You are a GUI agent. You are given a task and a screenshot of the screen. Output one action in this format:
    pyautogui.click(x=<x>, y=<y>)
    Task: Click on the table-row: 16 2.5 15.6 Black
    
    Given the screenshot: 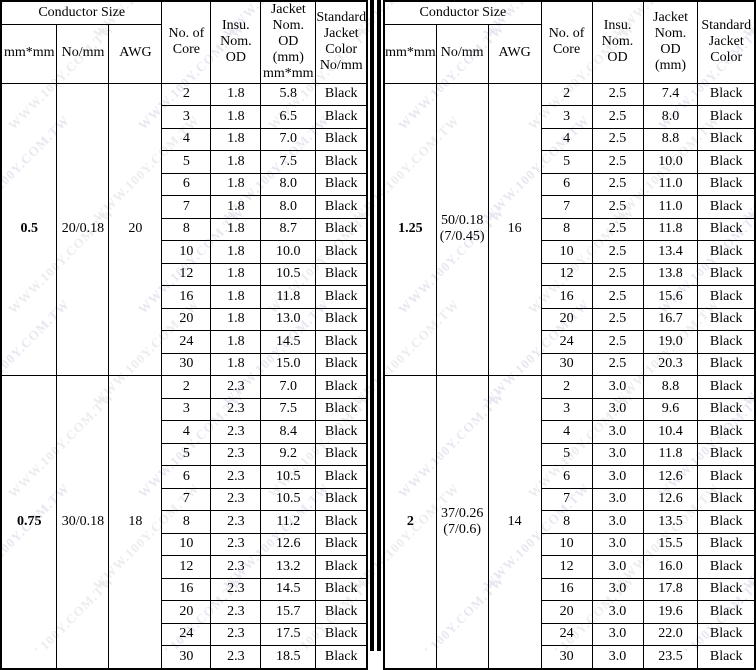 What is the action you would take?
    pyautogui.click(x=570, y=297)
    